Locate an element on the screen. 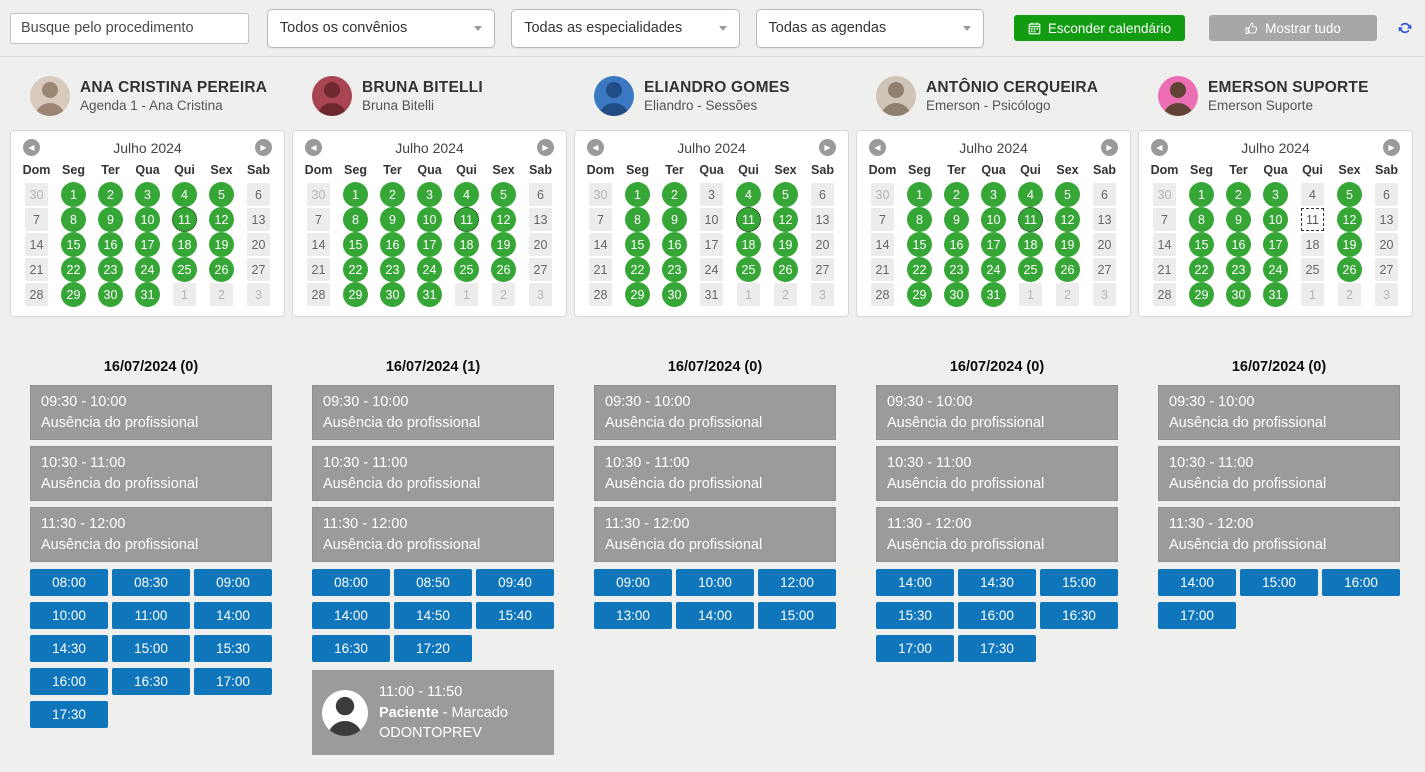 The image size is (1425, 772). specialty-filter-select: Todas as especialidades is located at coordinates (625, 28).